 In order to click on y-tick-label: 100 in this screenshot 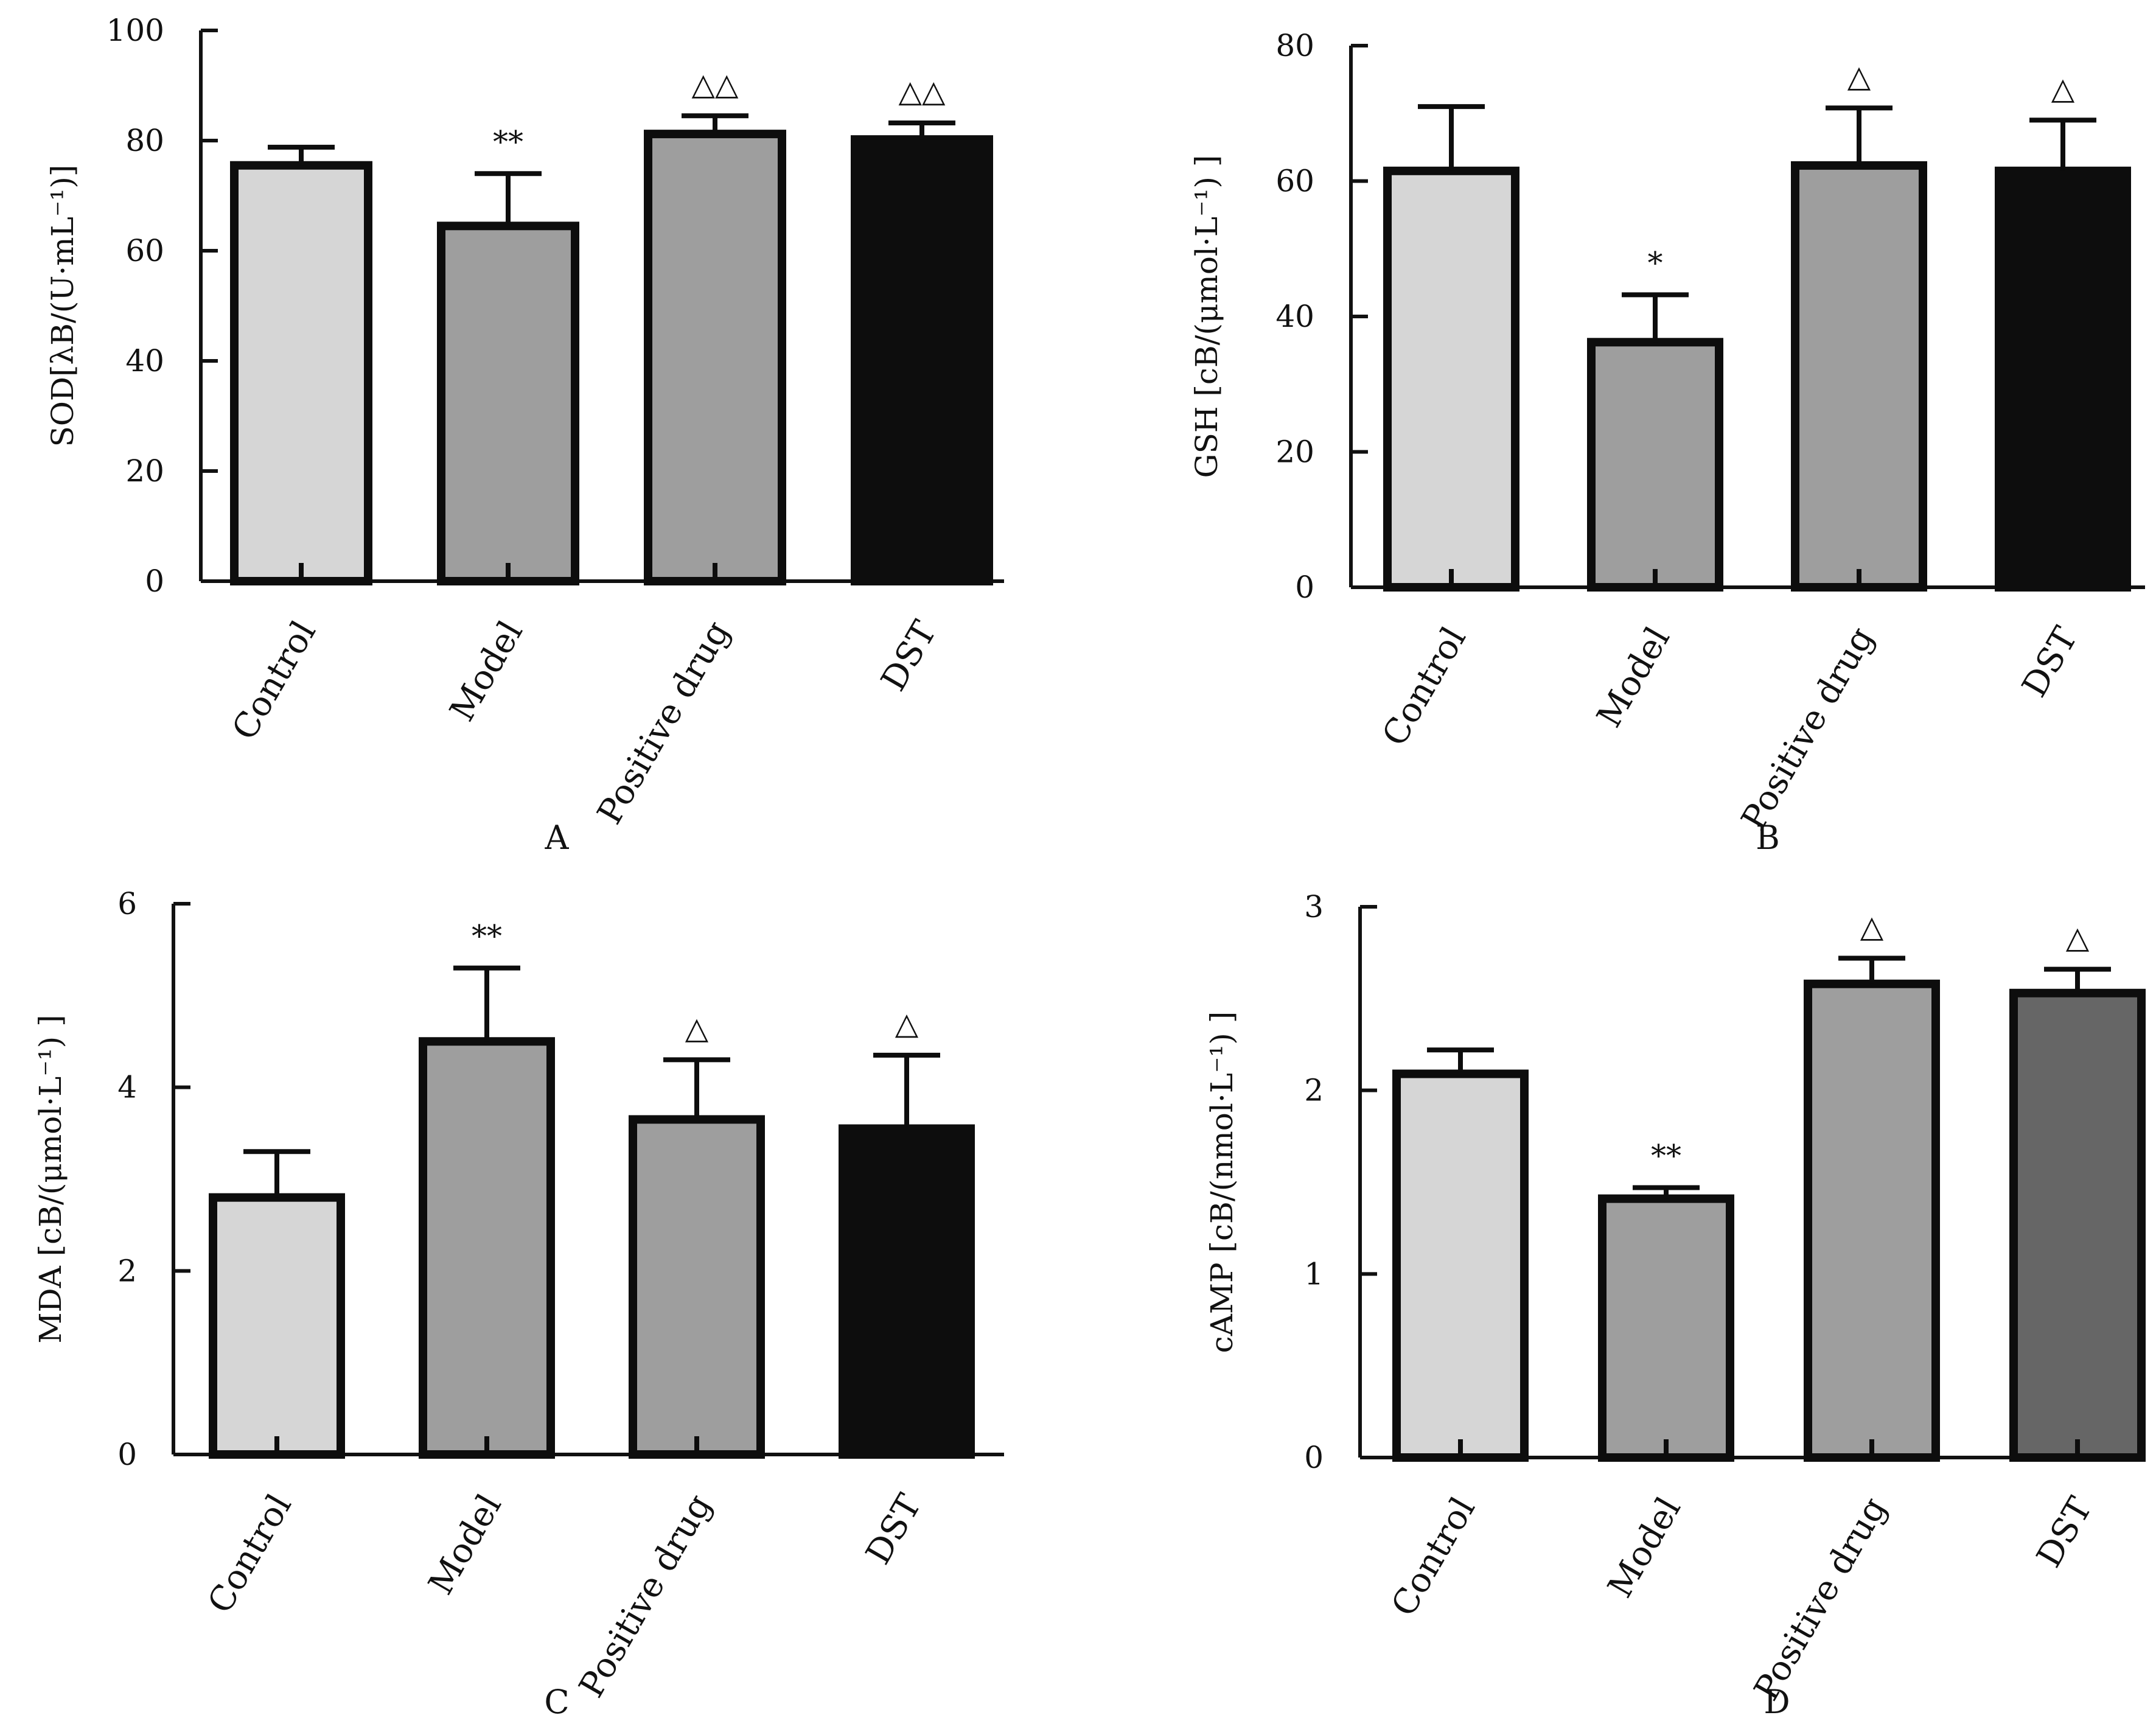, I will do `click(135, 30)`.